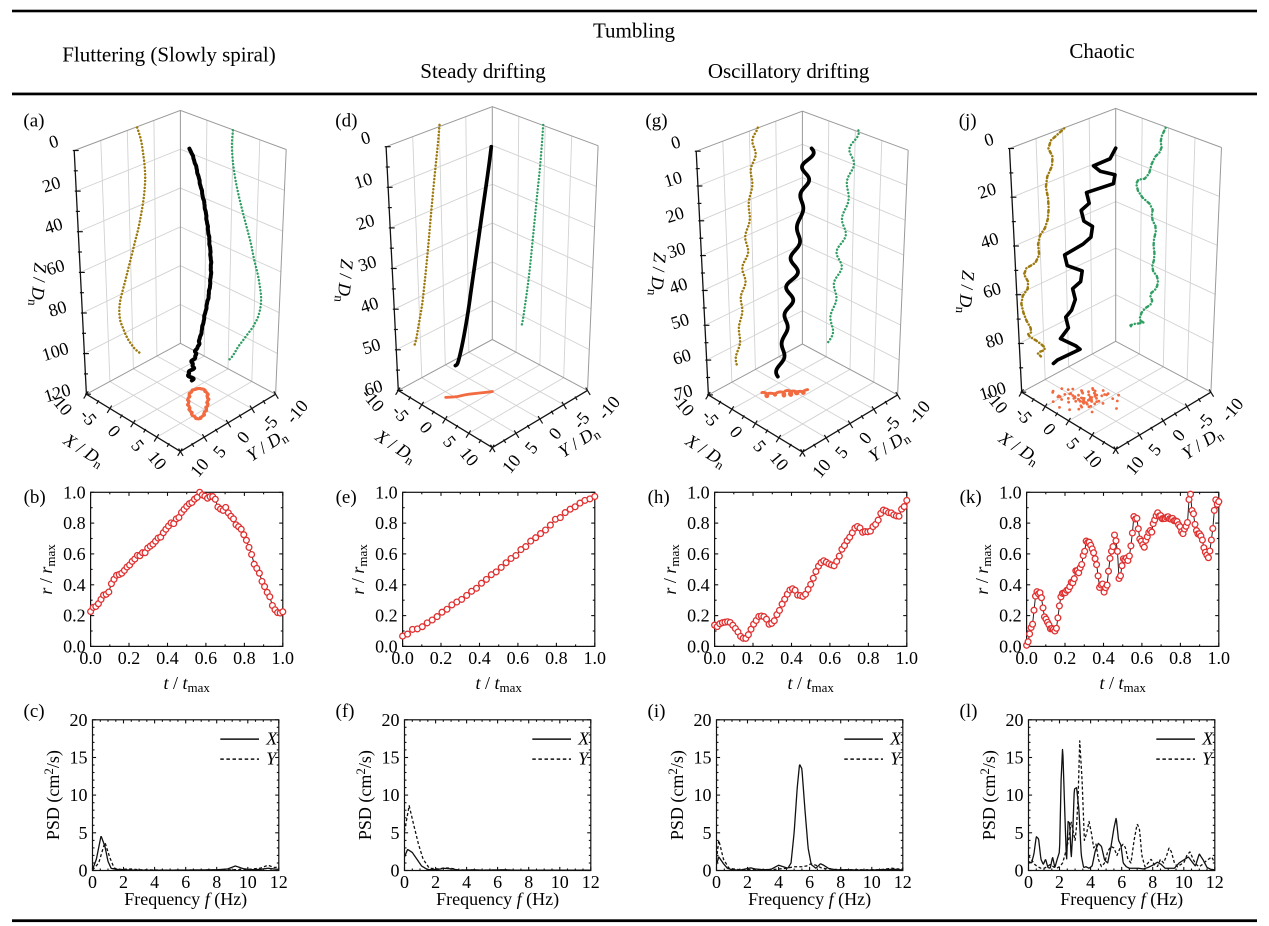  What do you see at coordinates (1101, 51) in the screenshot?
I see `svg-text: Chaotic` at bounding box center [1101, 51].